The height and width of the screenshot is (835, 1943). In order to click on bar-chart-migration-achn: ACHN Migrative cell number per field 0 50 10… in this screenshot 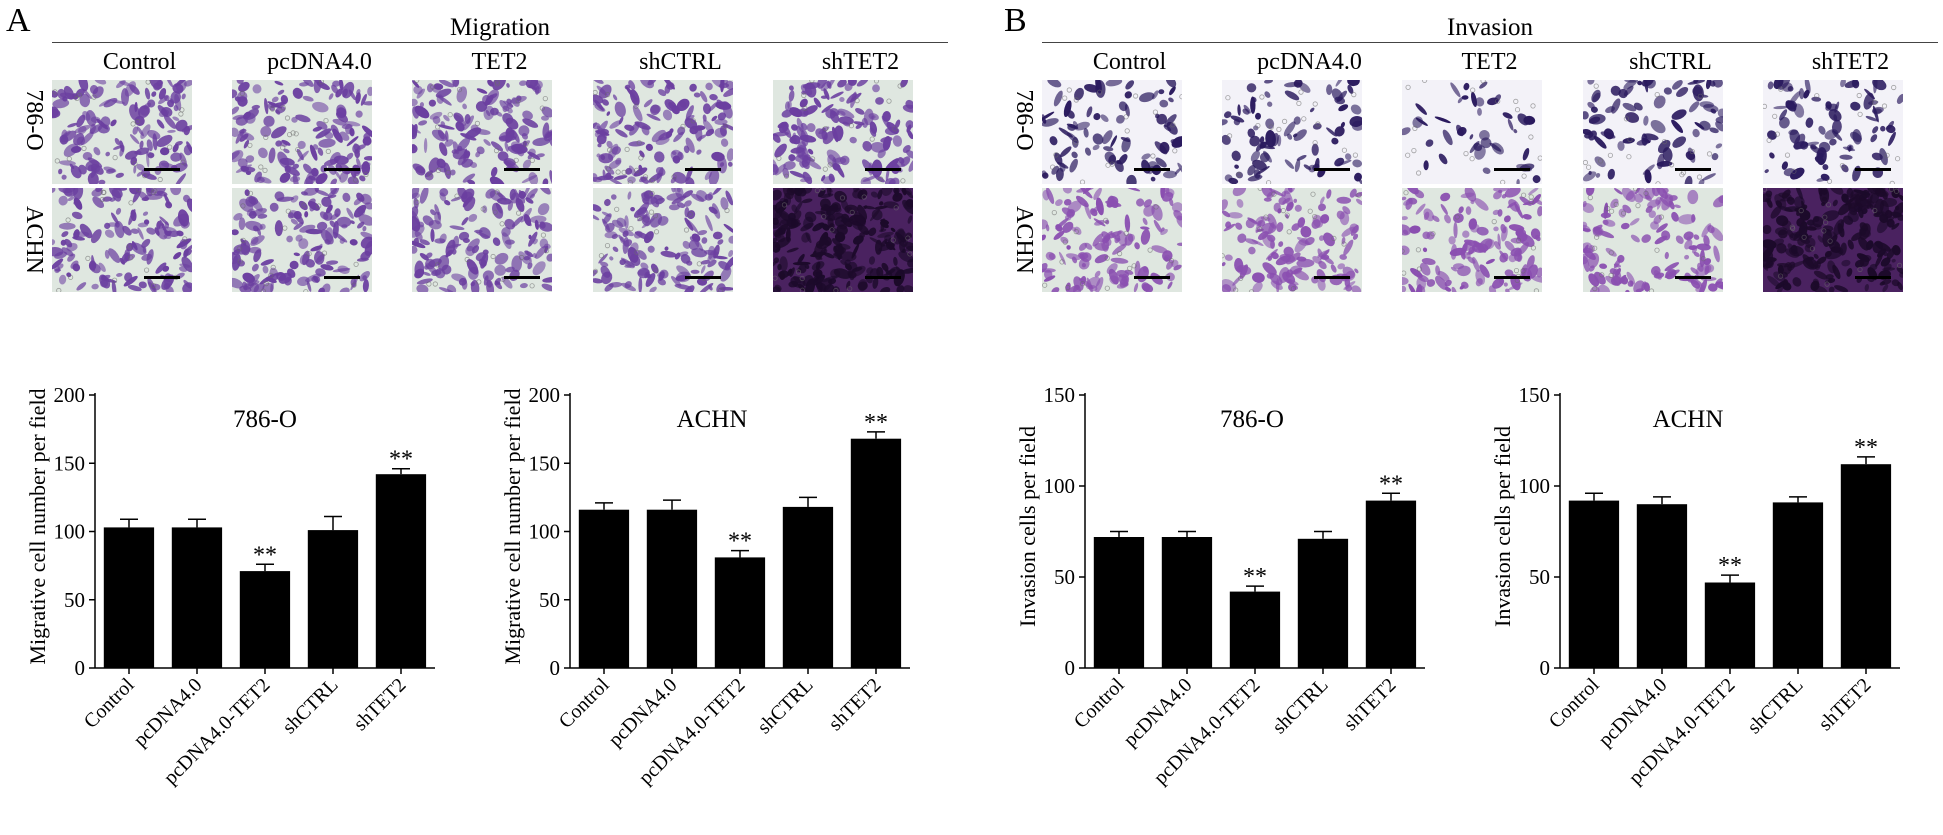, I will do `click(705, 586)`.